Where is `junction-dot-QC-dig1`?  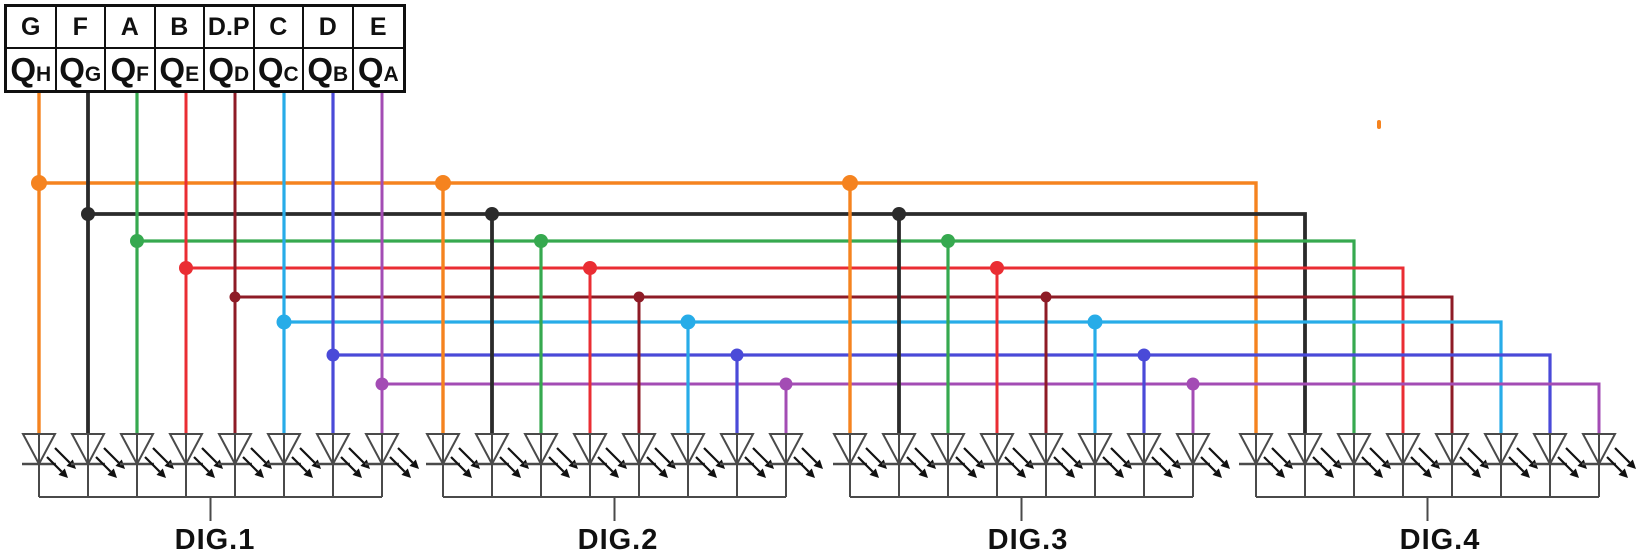 junction-dot-QC-dig1 is located at coordinates (284, 322).